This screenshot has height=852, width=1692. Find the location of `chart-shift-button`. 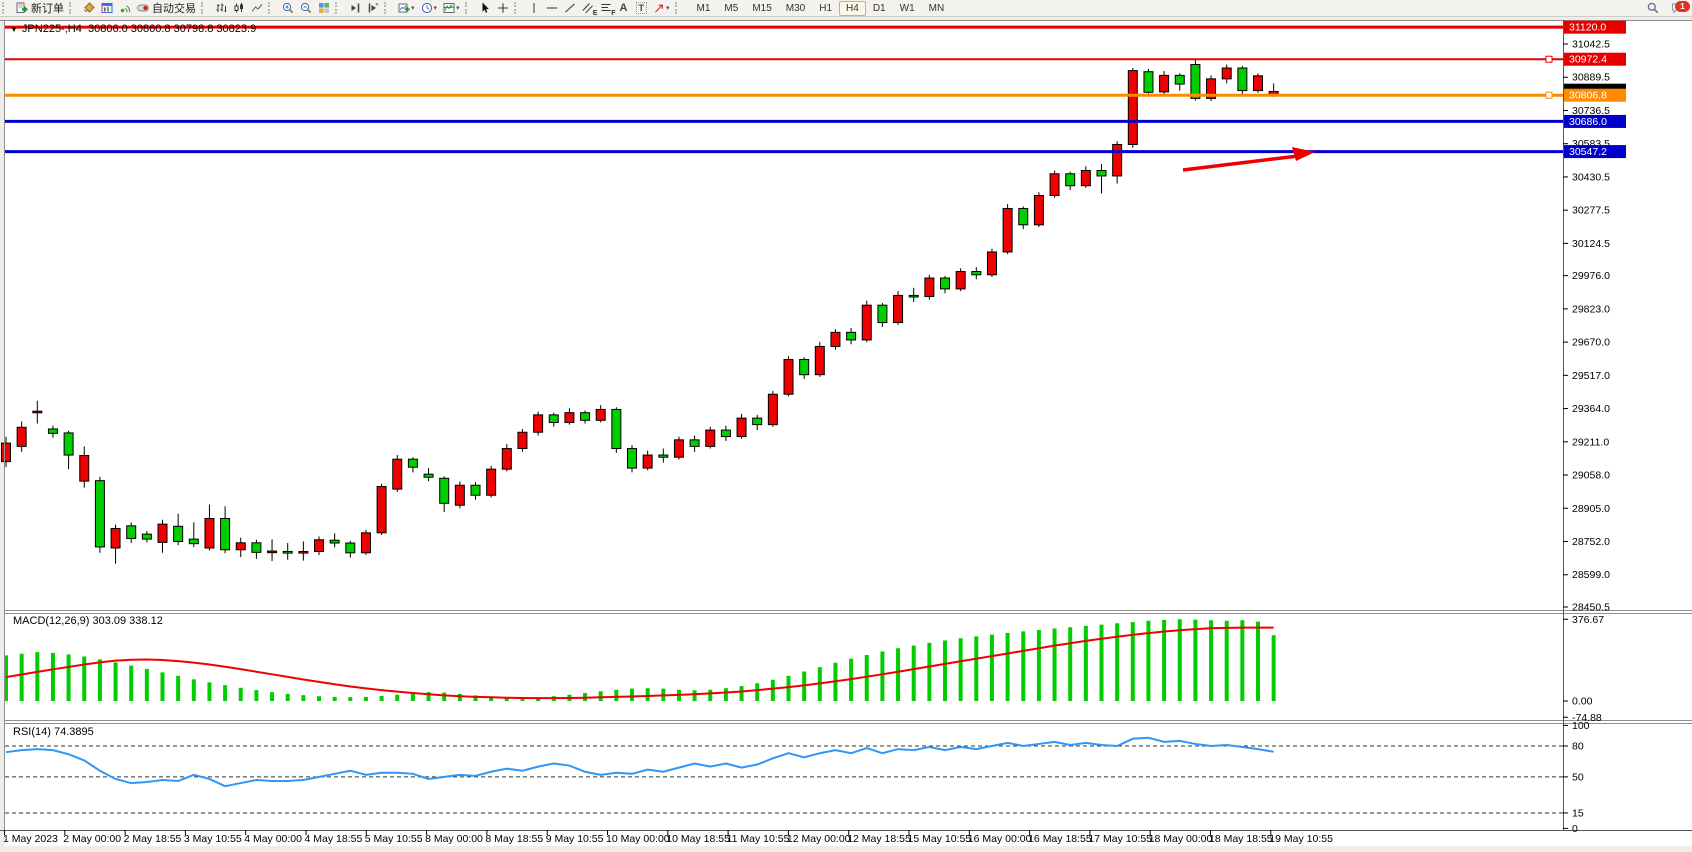

chart-shift-button is located at coordinates (373, 8).